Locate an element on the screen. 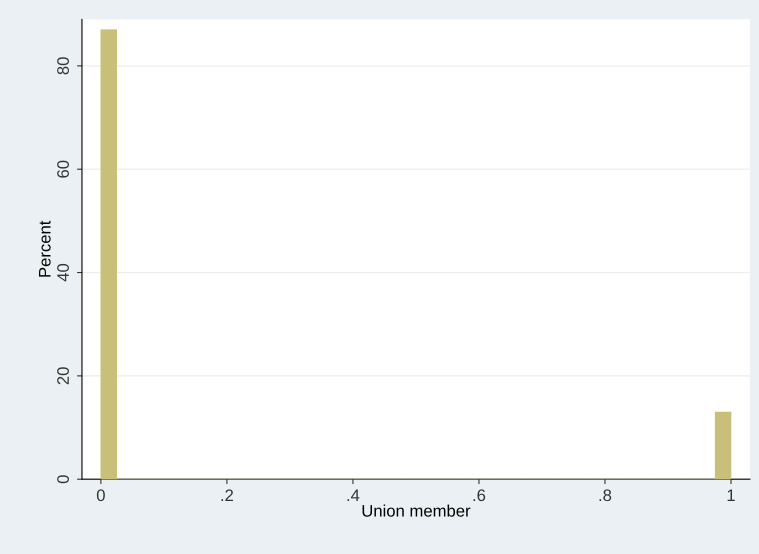 The width and height of the screenshot is (759, 554). x-tick-label: .4 is located at coordinates (353, 496).